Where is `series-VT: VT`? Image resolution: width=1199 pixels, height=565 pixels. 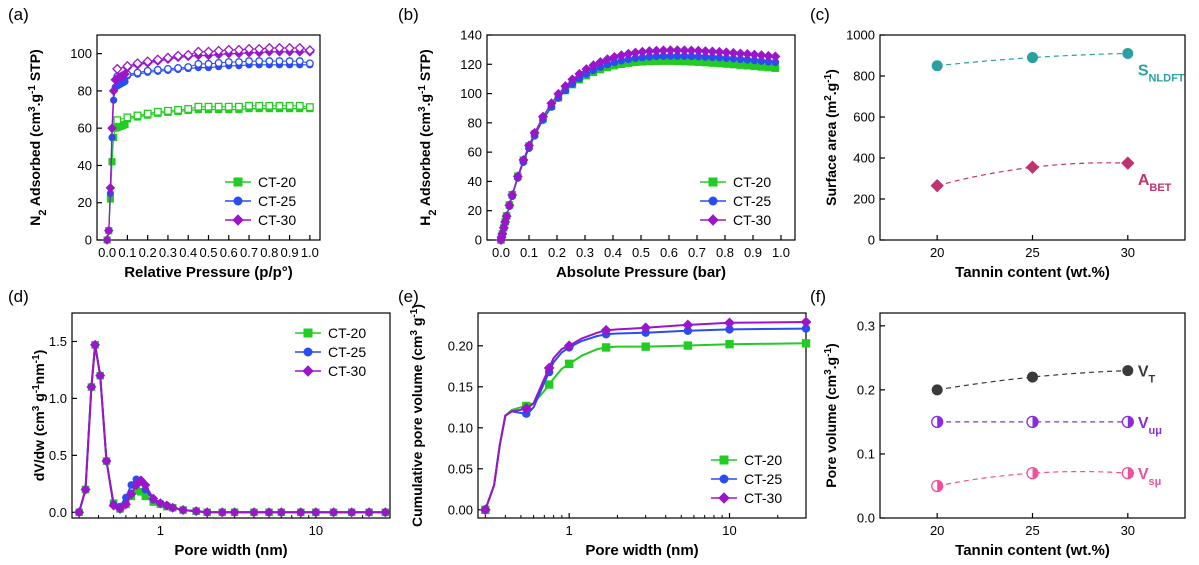 series-VT: VT is located at coordinates (1043, 380).